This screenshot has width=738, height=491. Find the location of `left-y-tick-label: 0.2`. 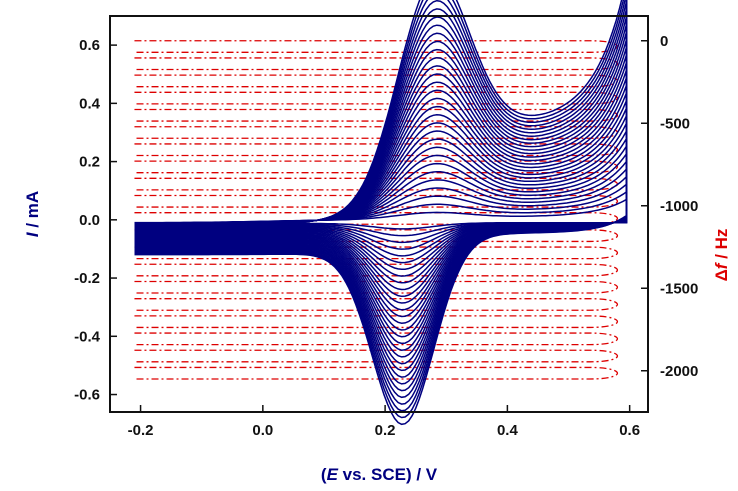

left-y-tick-label: 0.2 is located at coordinates (89, 162).